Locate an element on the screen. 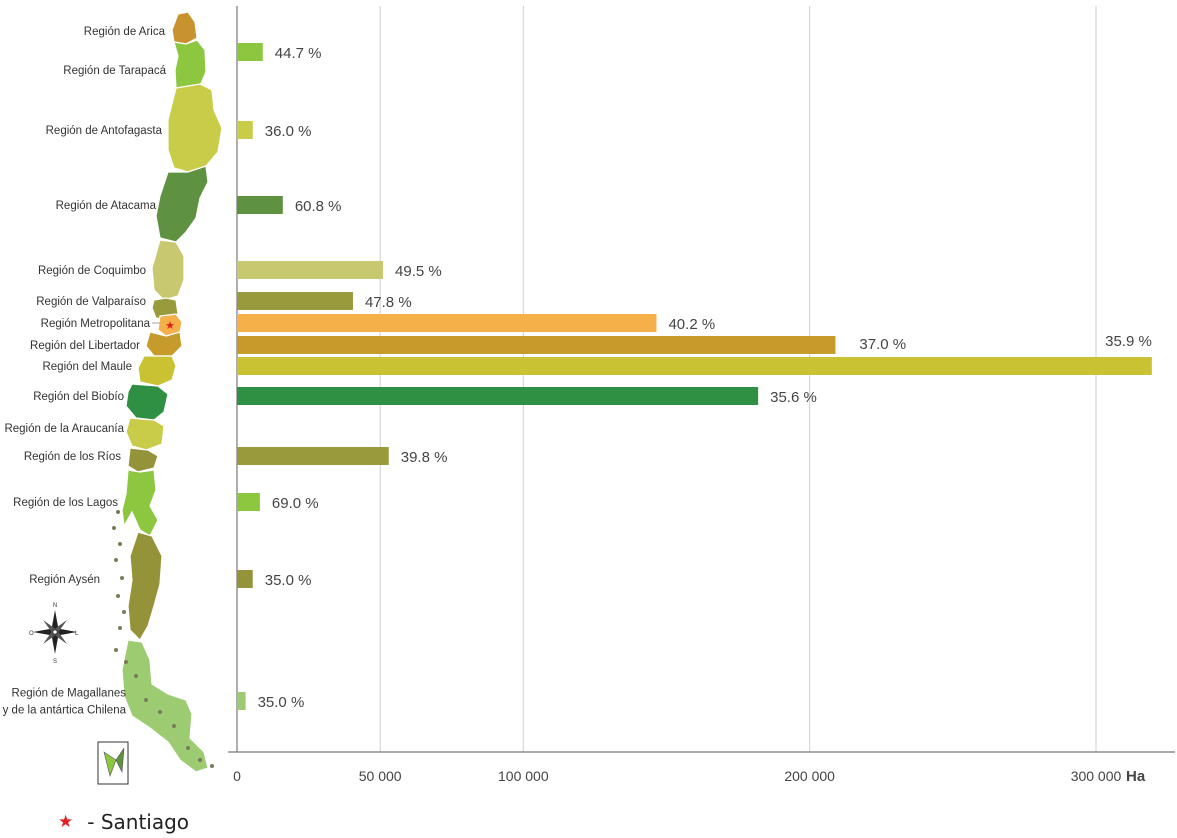 The width and height of the screenshot is (1177, 838). region-label: Región de Antofagasta is located at coordinates (104, 131).